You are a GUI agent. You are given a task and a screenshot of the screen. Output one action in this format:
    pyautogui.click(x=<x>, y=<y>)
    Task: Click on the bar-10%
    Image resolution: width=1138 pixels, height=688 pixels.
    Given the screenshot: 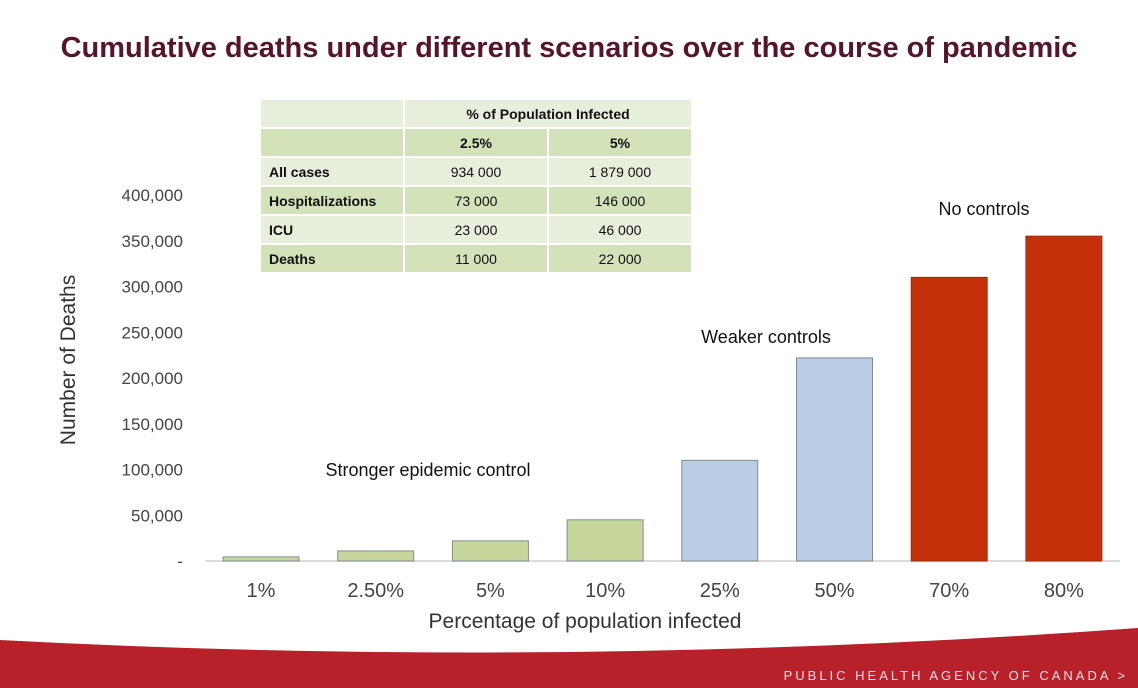 What is the action you would take?
    pyautogui.click(x=605, y=540)
    